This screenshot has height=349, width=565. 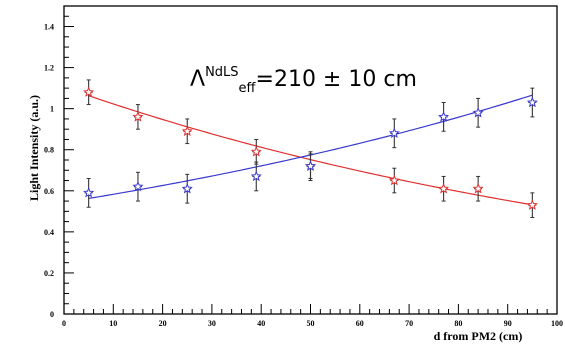 I want to click on x-tick-label: 100, so click(x=557, y=323).